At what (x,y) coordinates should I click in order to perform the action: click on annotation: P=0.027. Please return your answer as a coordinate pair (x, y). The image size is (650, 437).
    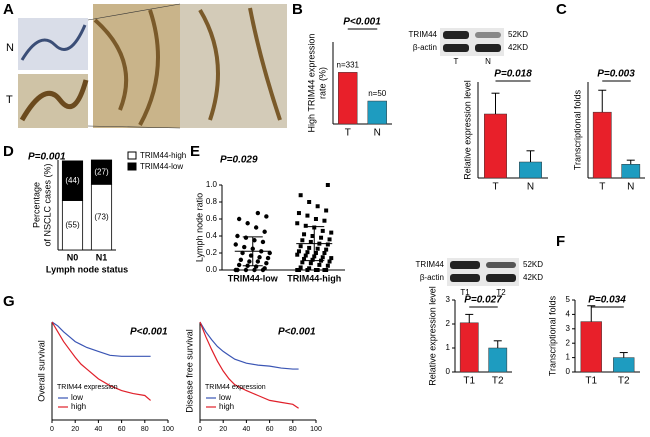
    Looking at the image, I should click on (483, 300).